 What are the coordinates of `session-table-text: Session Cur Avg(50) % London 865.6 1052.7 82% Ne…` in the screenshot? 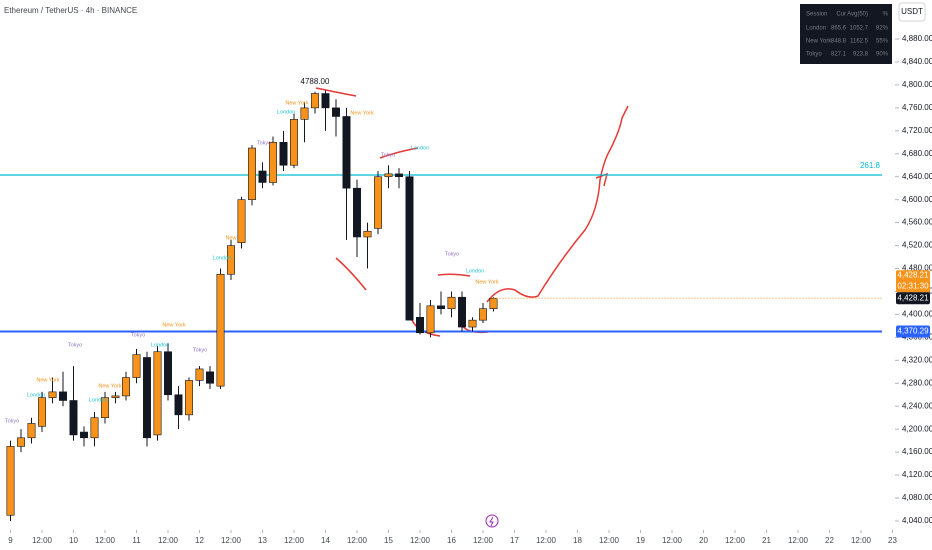 It's located at (847, 35).